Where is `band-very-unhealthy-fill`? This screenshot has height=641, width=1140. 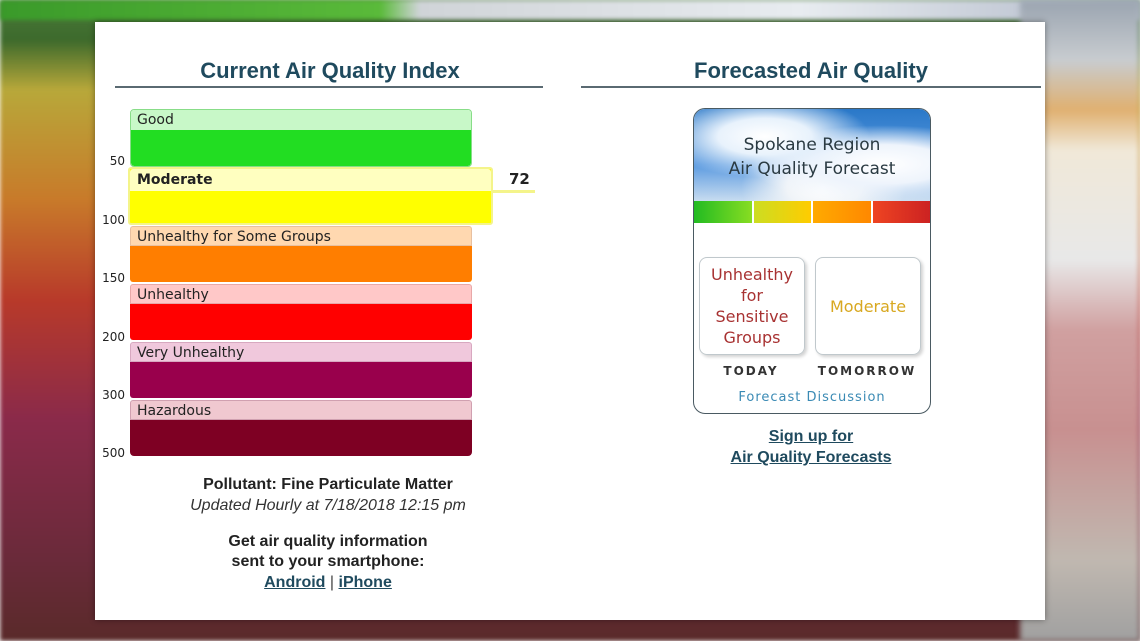 band-very-unhealthy-fill is located at coordinates (301, 380).